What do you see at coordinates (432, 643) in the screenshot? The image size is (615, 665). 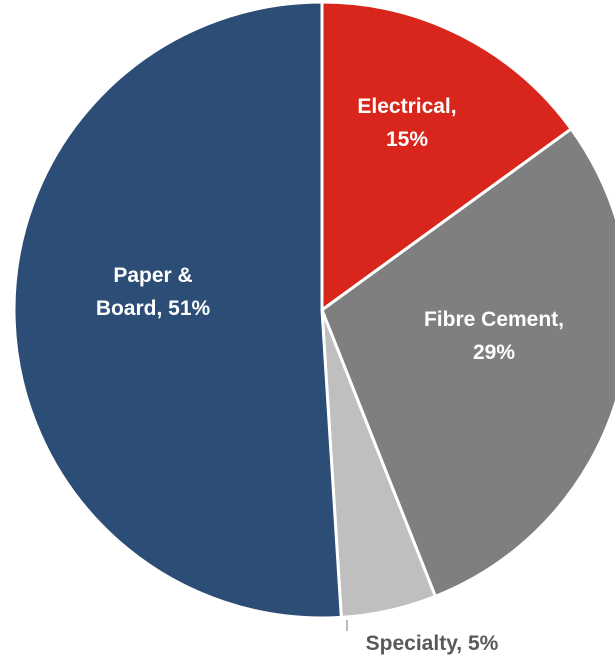 I see `slice-label-specialty: Specialty, 5%` at bounding box center [432, 643].